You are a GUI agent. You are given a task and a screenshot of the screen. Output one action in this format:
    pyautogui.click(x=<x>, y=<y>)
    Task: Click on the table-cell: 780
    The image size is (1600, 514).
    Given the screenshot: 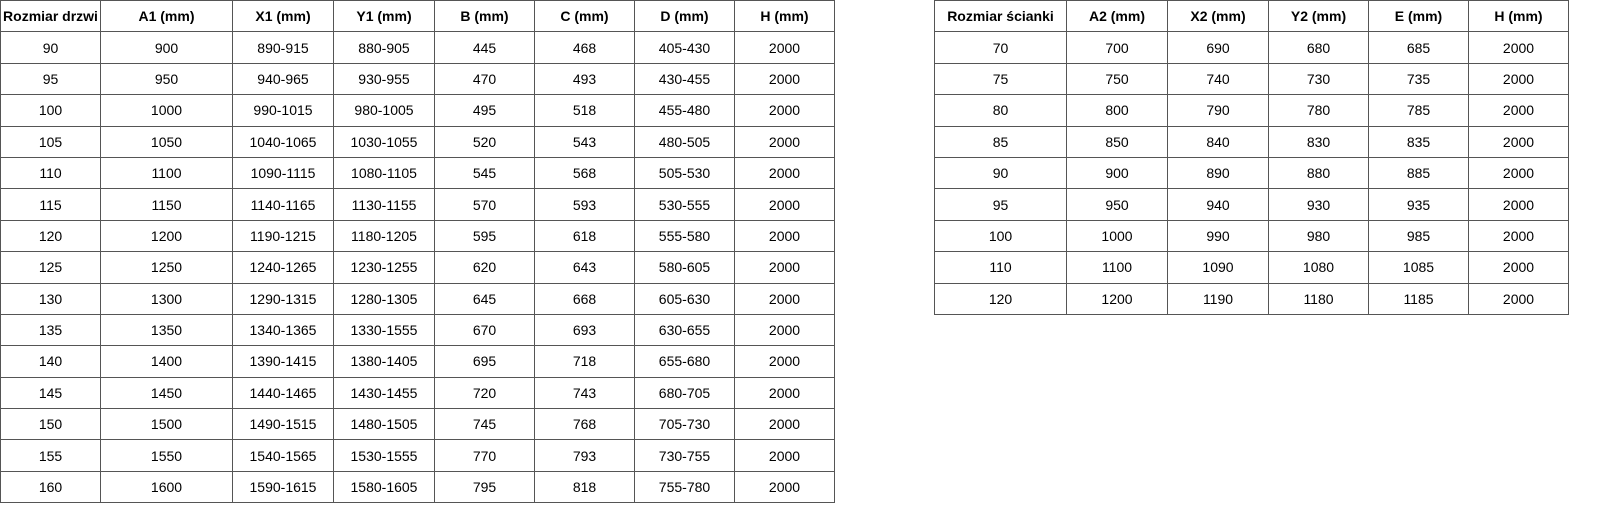 What is the action you would take?
    pyautogui.click(x=1318, y=110)
    